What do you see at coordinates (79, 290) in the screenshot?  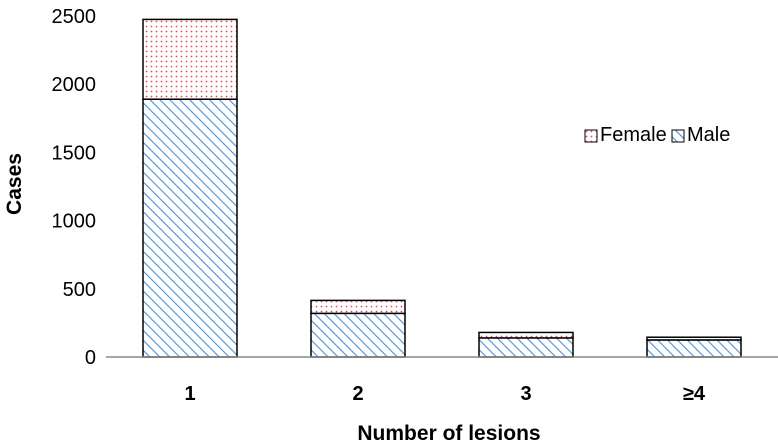 I see `y-tick-label: 500` at bounding box center [79, 290].